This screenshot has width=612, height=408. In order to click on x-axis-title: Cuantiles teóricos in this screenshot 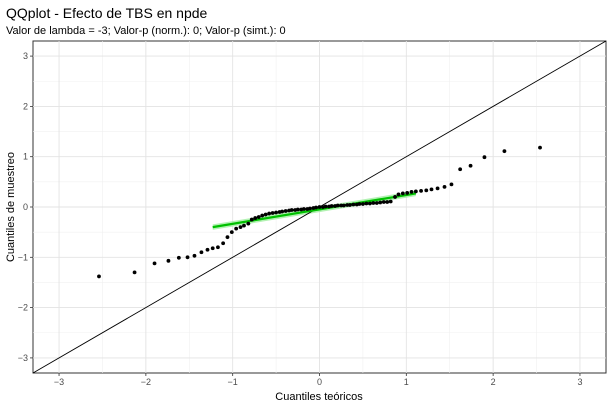, I will do `click(319, 397)`.